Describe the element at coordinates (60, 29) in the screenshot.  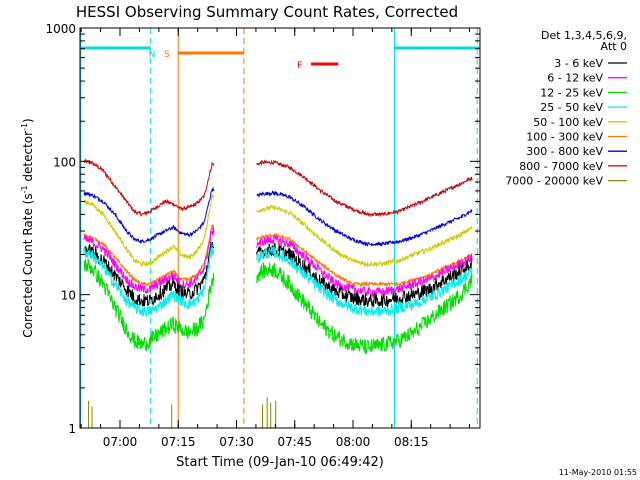
I see `y-tick-label: 1000` at that location.